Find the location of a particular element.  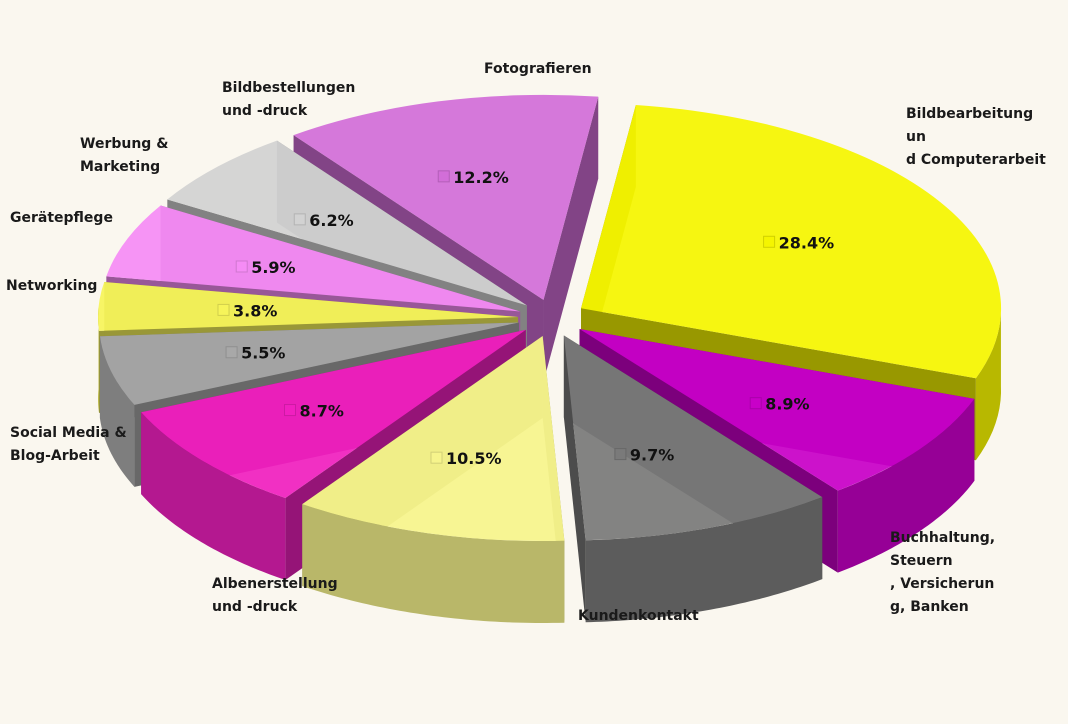

percent-label-1: 8.9% is located at coordinates (787, 404).